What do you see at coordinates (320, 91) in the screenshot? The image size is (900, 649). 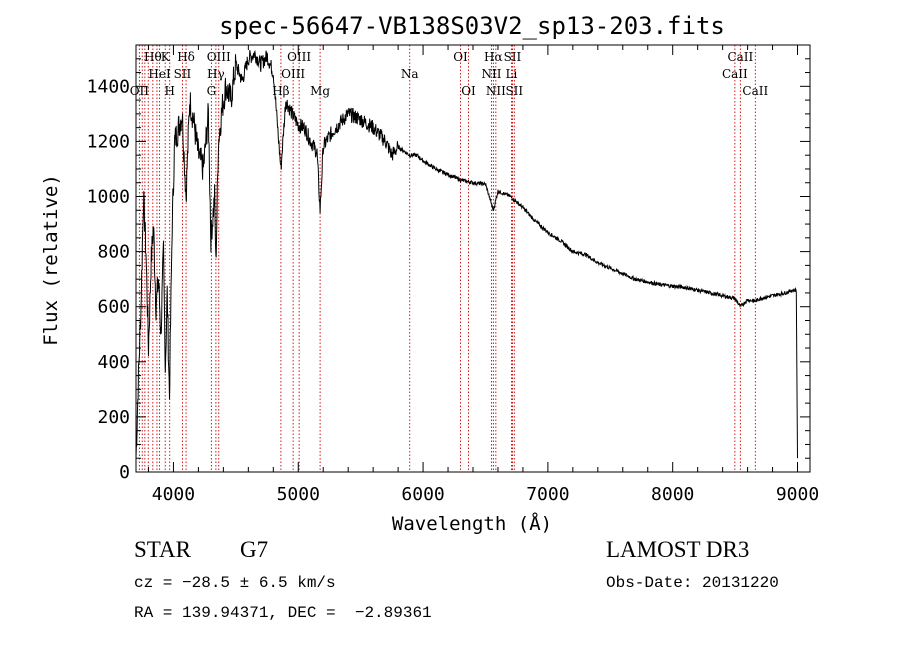 I see `line-label-17: Mg` at bounding box center [320, 91].